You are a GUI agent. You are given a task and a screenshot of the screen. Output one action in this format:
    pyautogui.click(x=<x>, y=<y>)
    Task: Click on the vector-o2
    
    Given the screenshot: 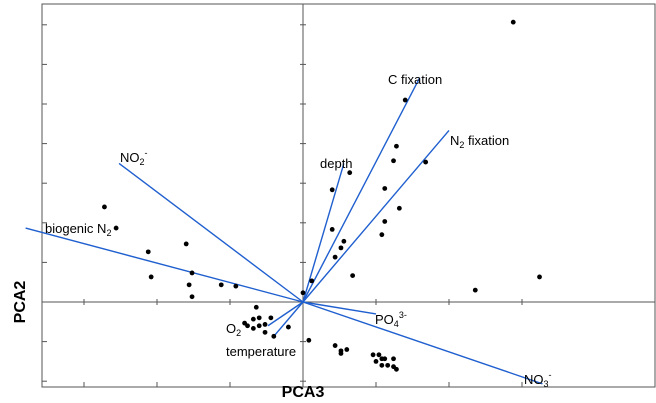 What is the action you would take?
    pyautogui.click(x=285, y=314)
    